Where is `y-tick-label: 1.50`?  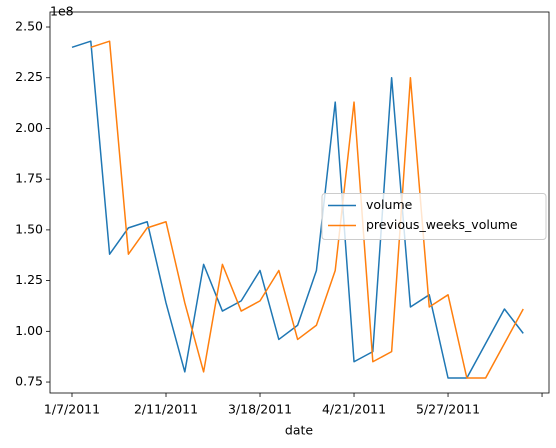
y-tick-label: 1.50 is located at coordinates (29, 228).